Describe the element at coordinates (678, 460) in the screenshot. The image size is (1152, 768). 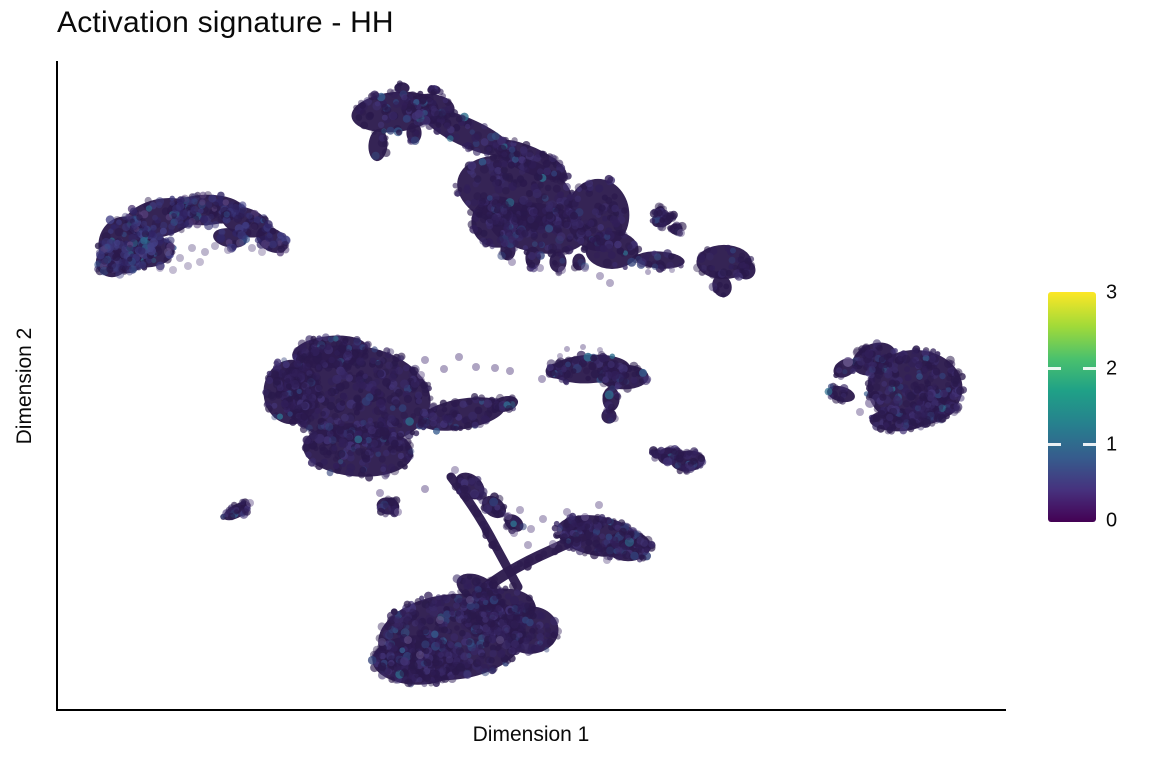
I see `cluster-mid-small-blob` at that location.